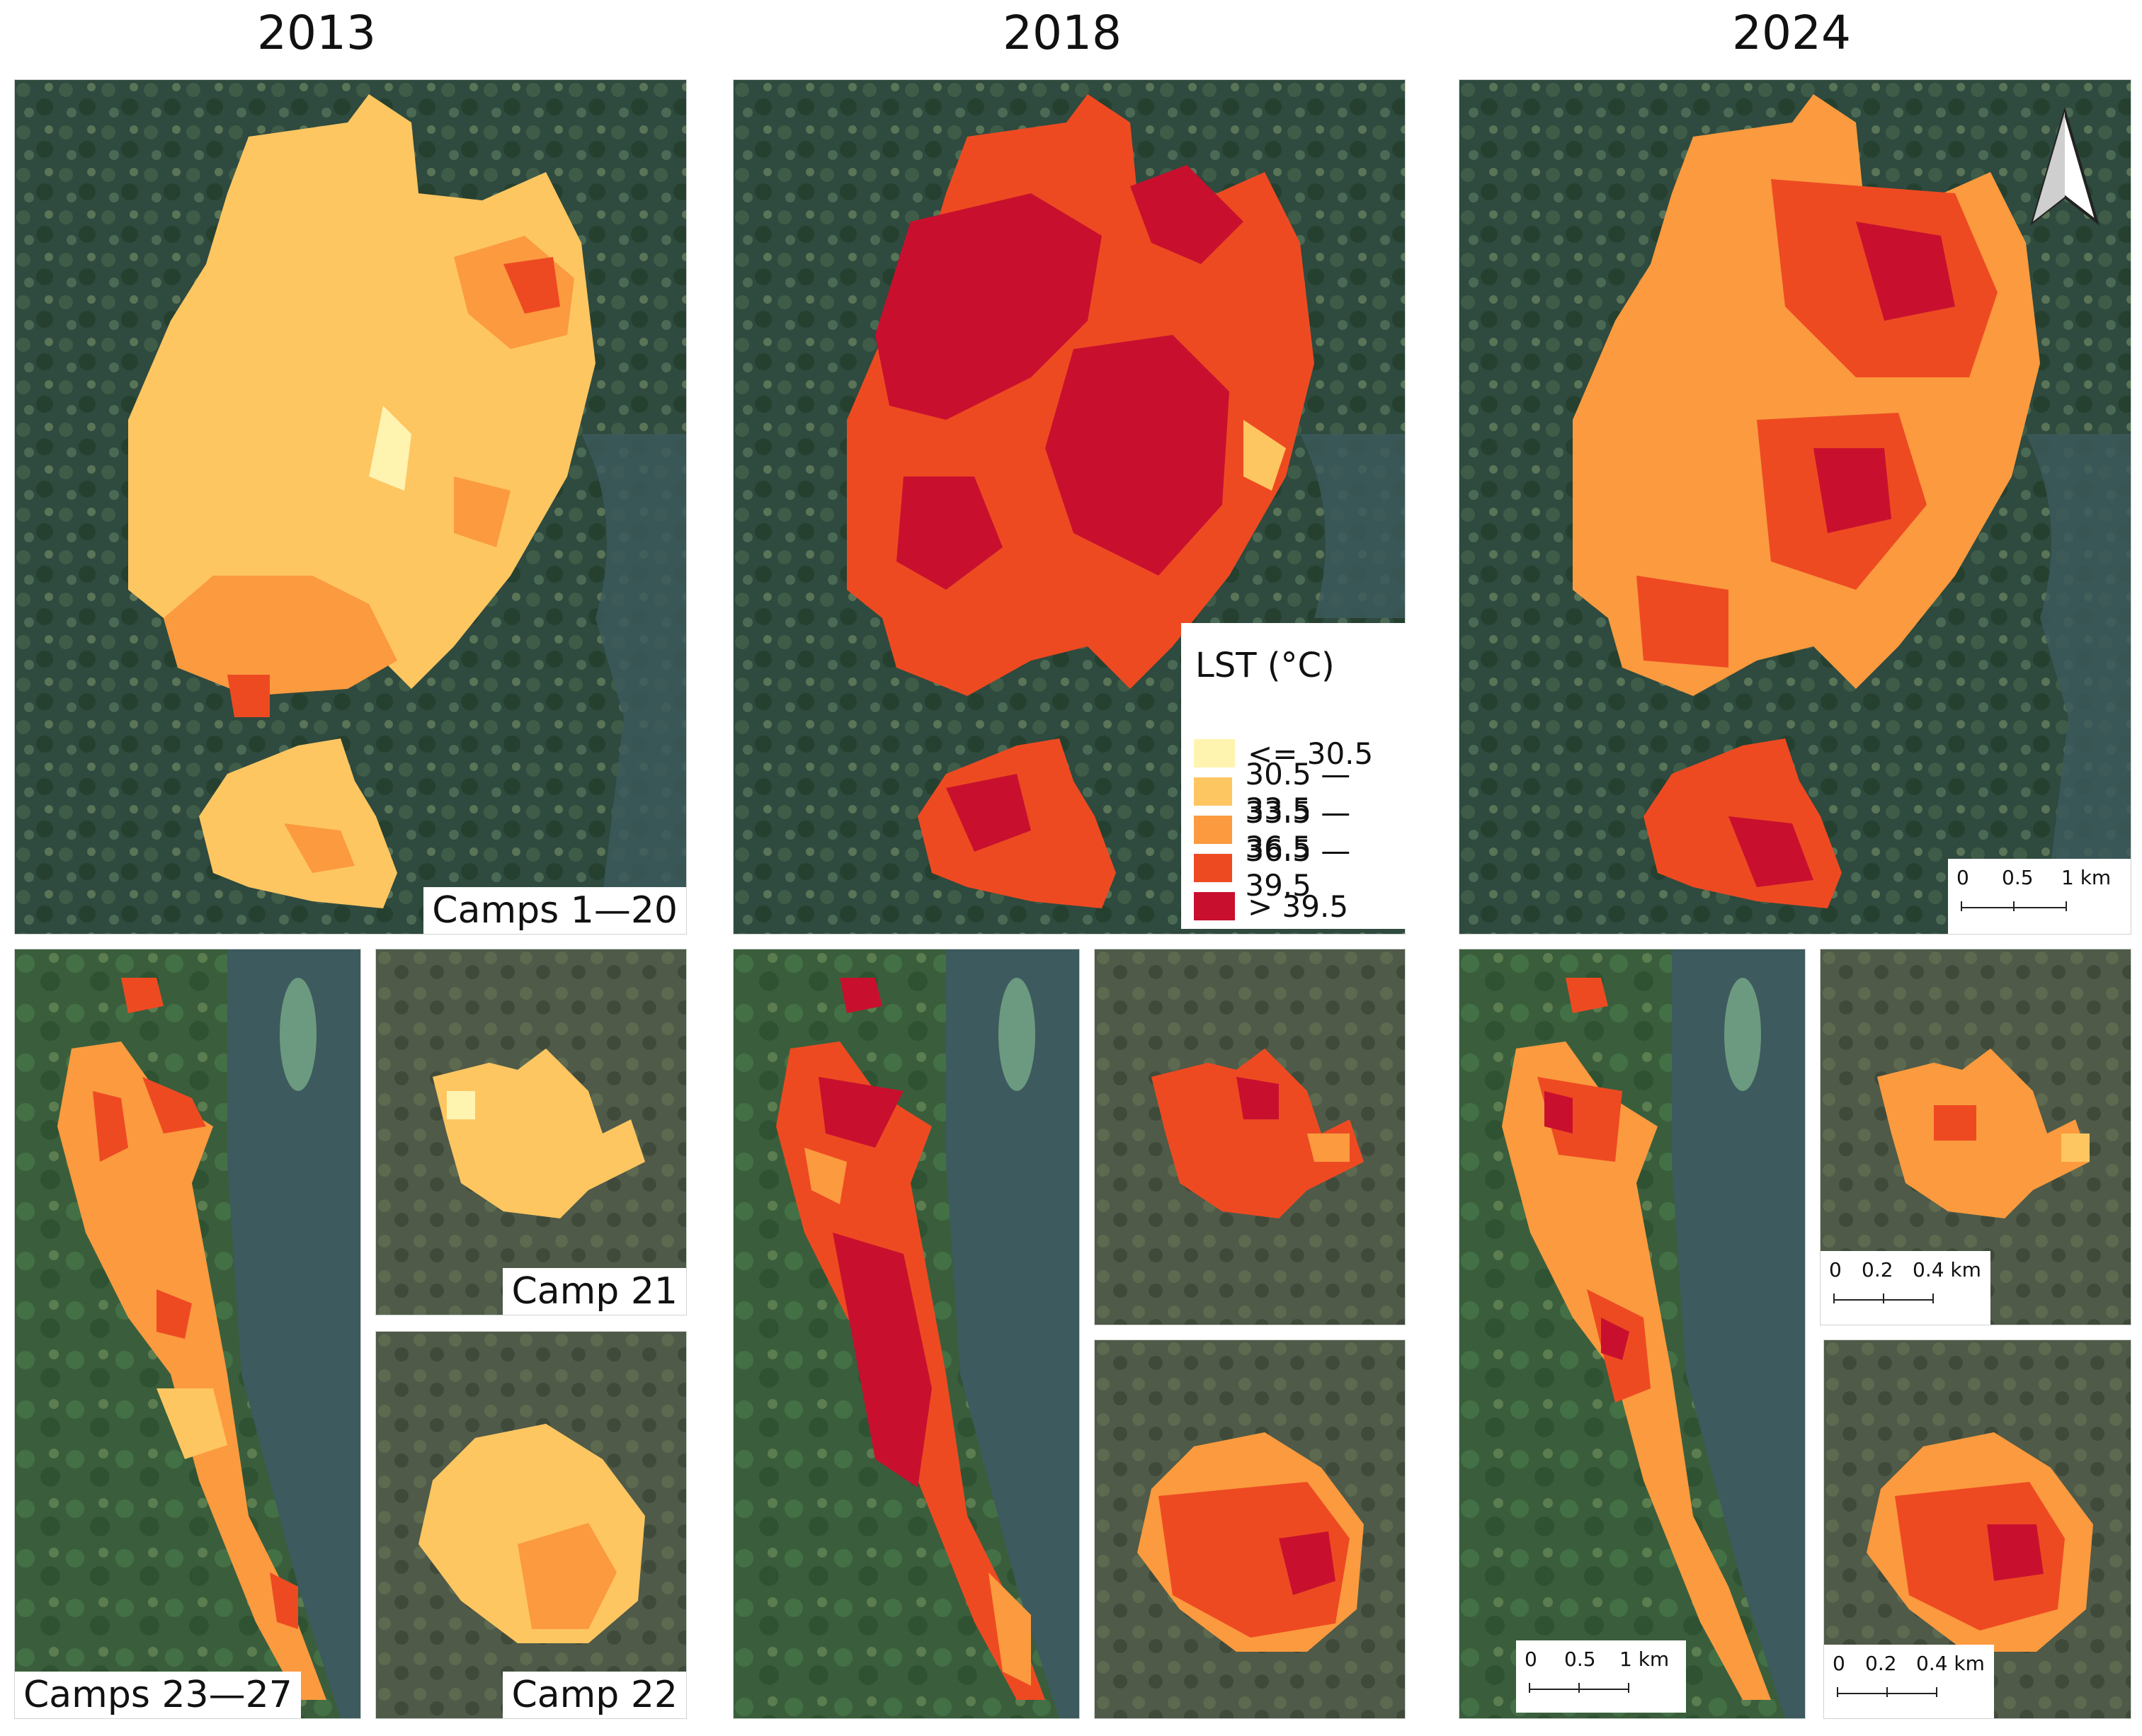 This screenshot has width=2142, height=1736. What do you see at coordinates (316, 33) in the screenshot?
I see `year-title-2013: 2013` at bounding box center [316, 33].